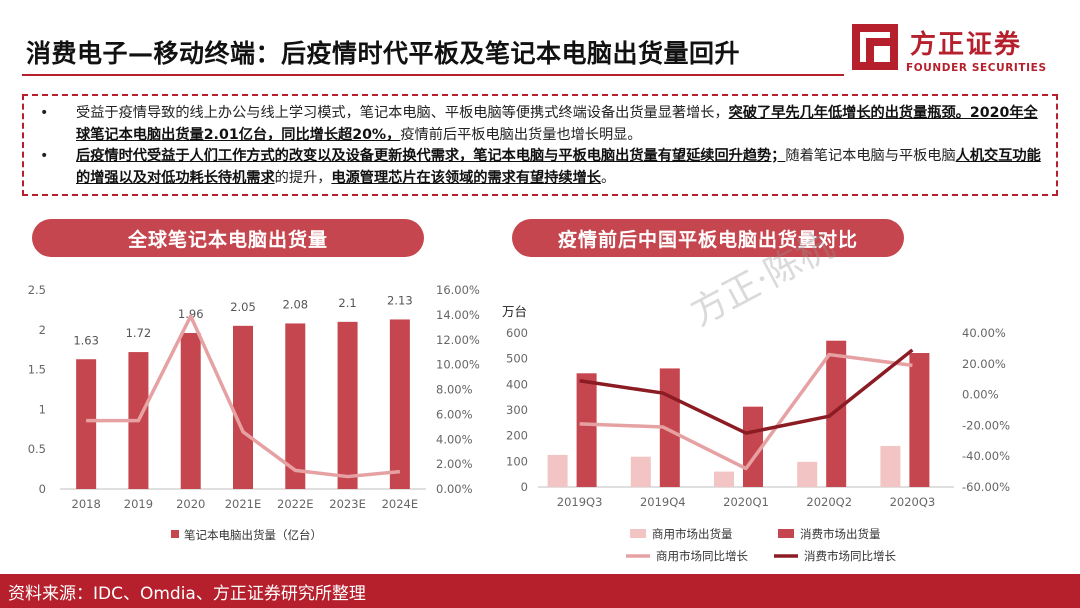  I want to click on x-tick-label: 2020Q1, so click(746, 502).